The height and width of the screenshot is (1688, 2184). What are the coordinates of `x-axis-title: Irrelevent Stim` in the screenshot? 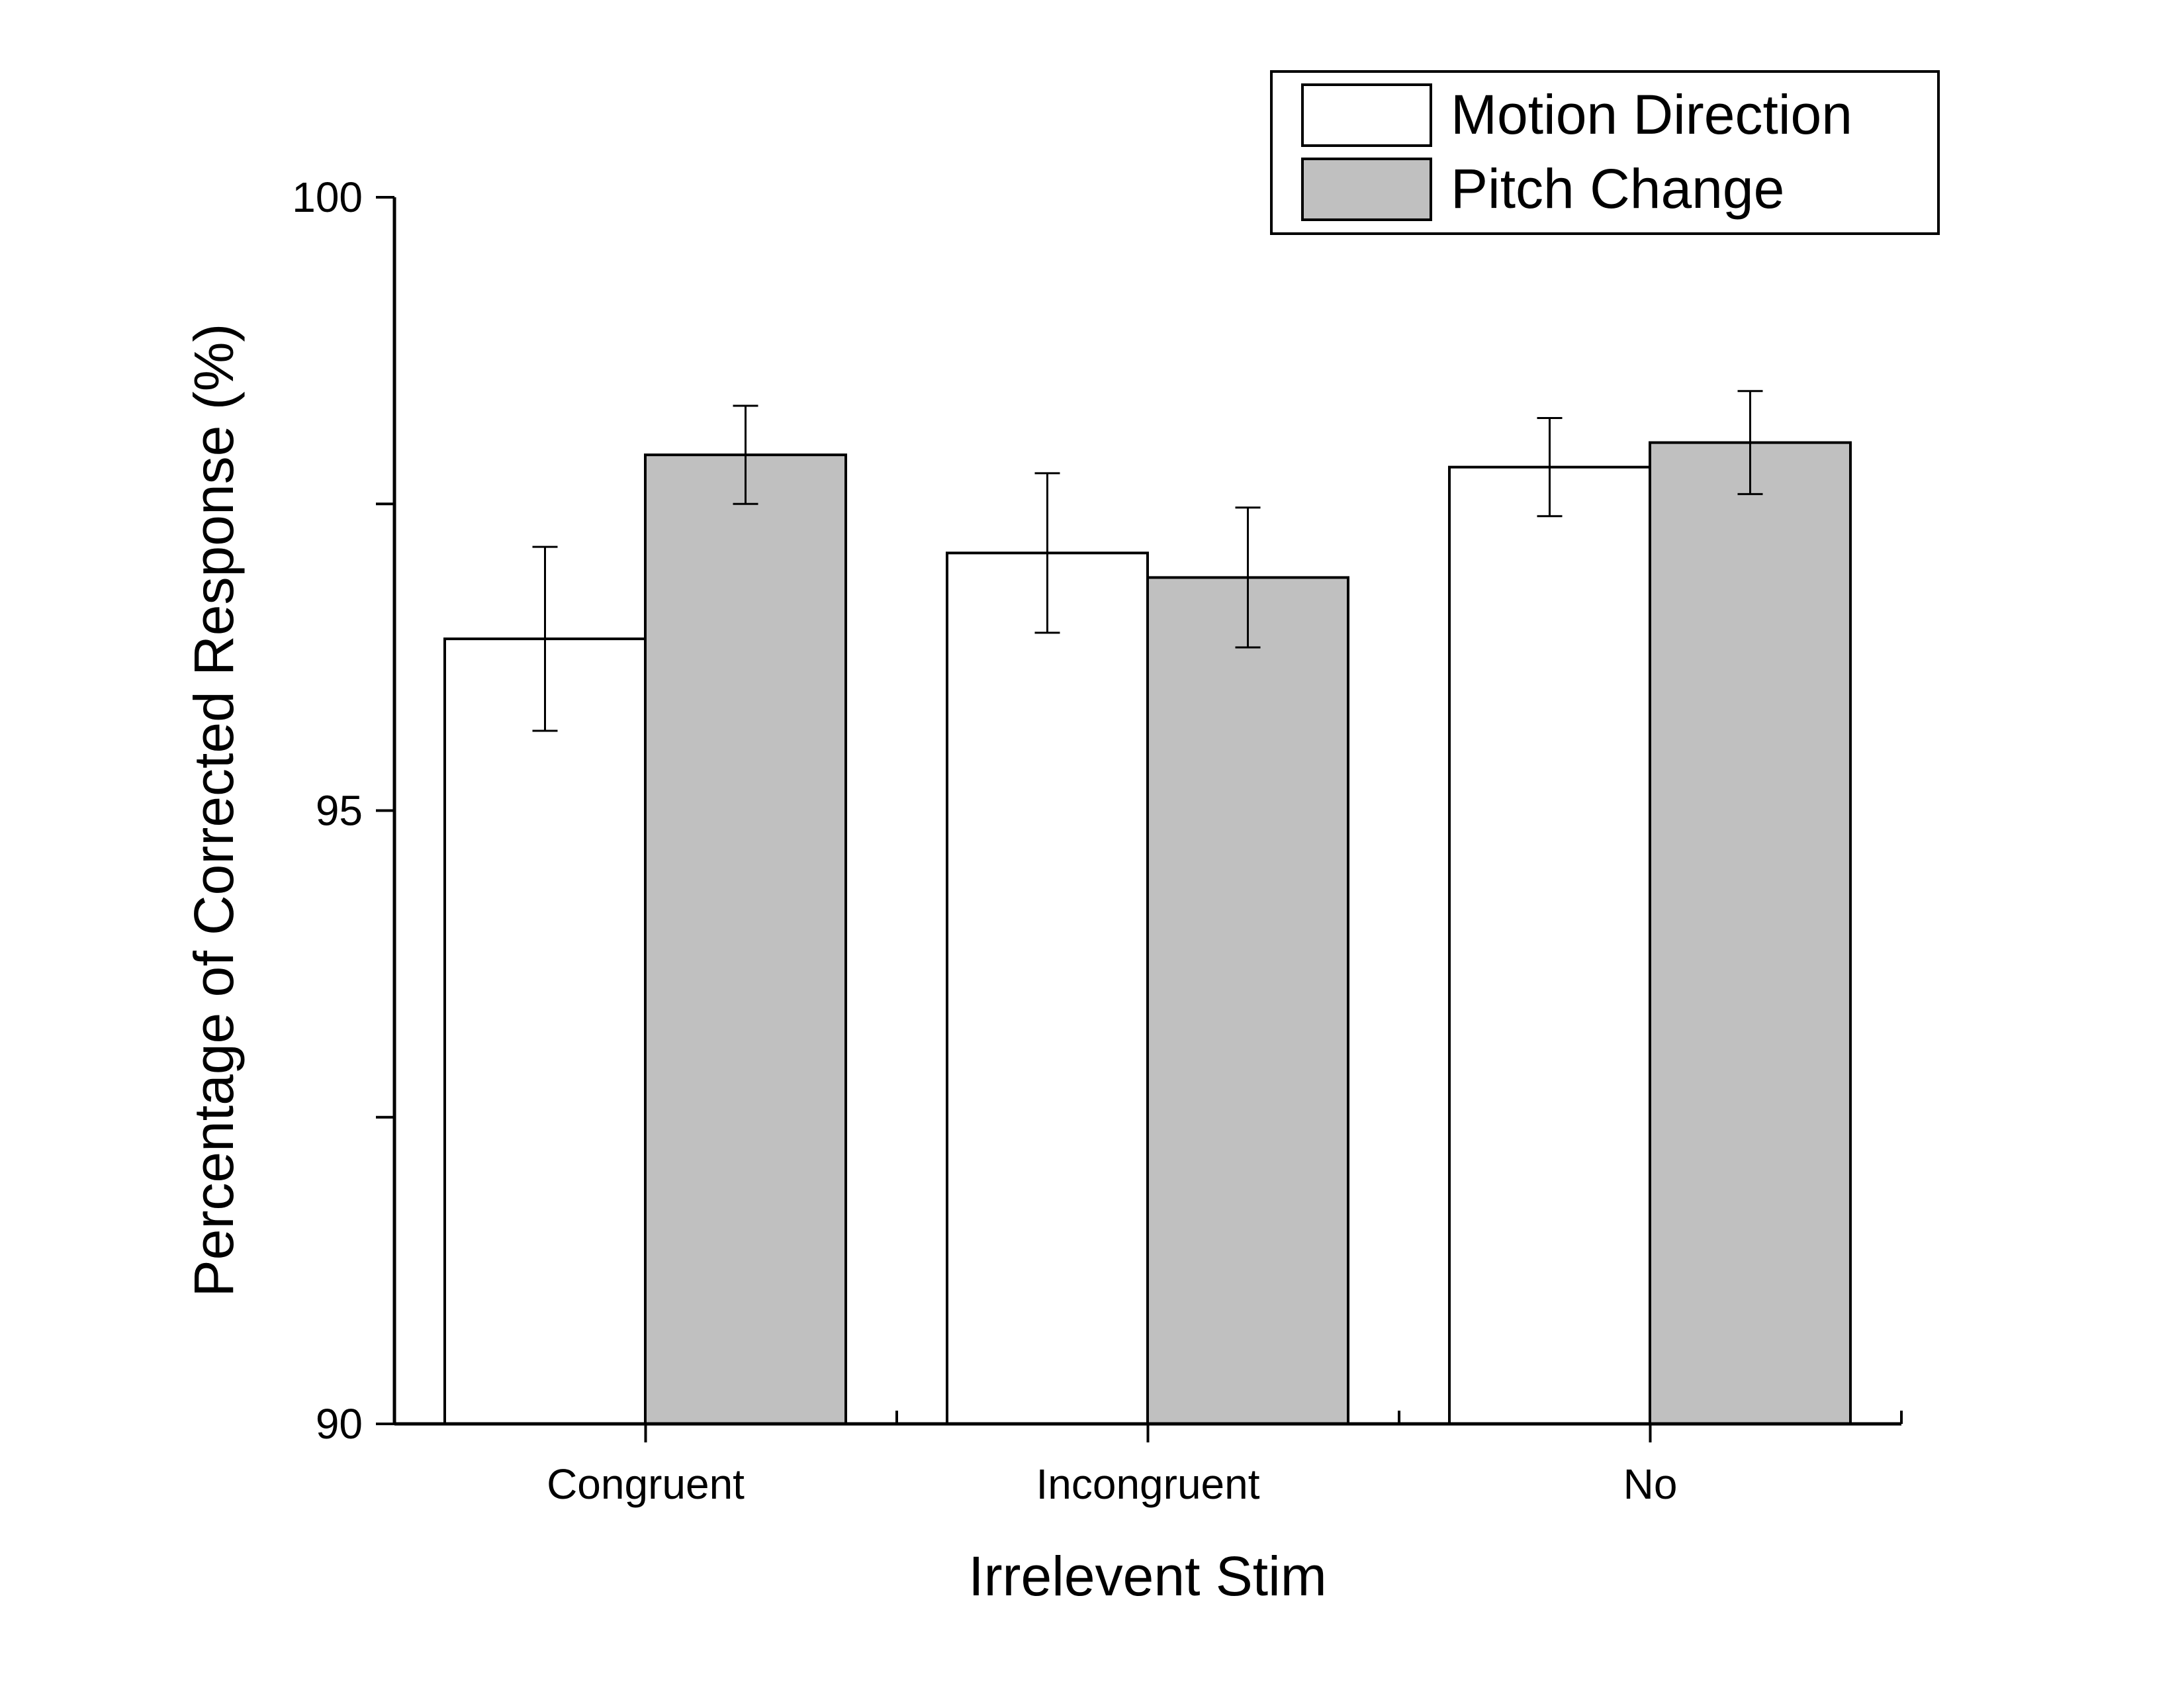 It's located at (1147, 1576).